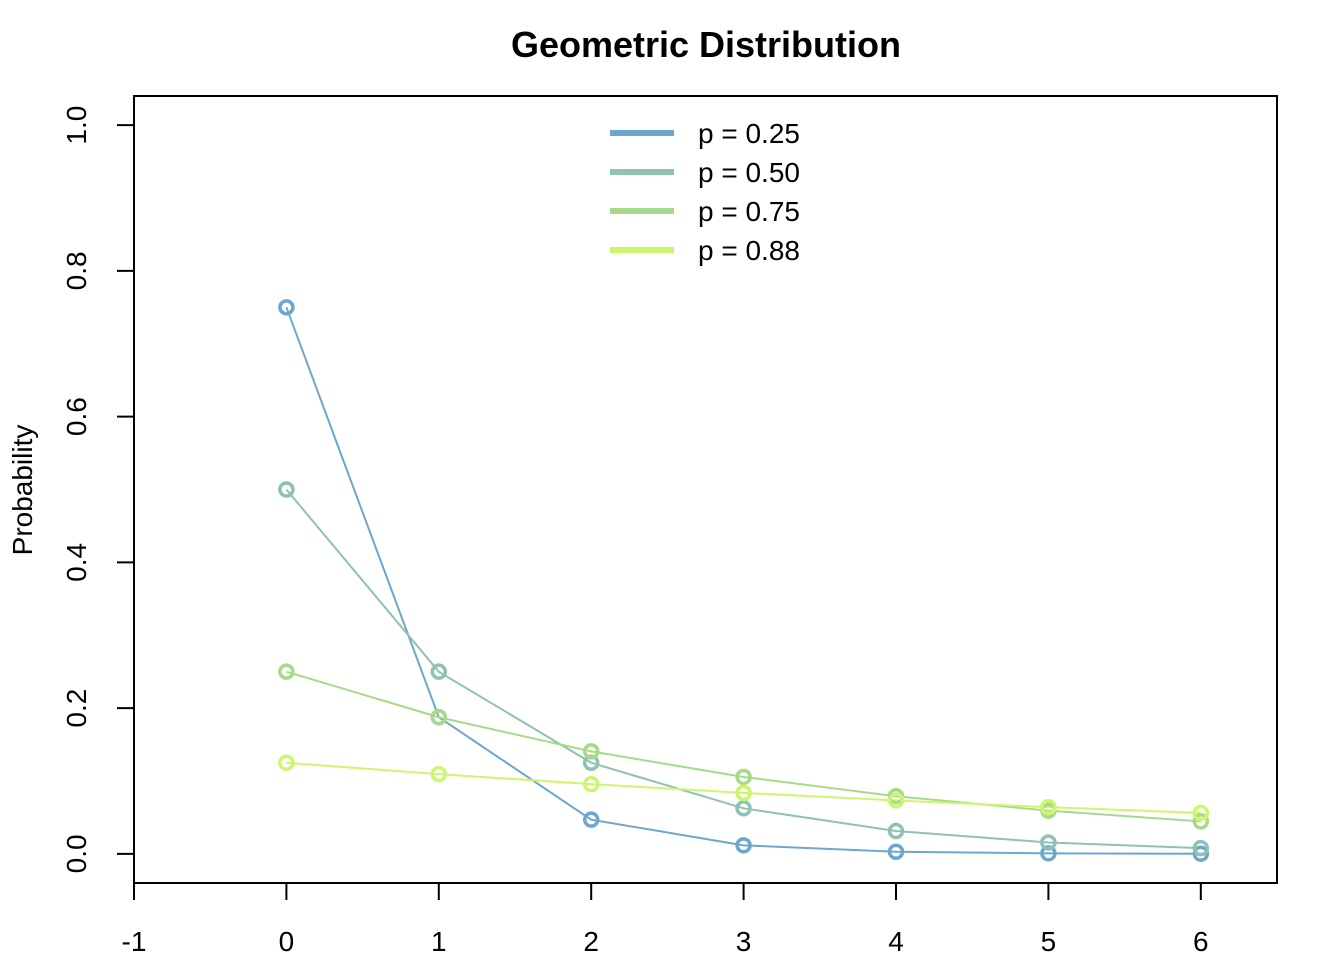 The width and height of the screenshot is (1344, 960). I want to click on y-axis-label: Probability, so click(22, 490).